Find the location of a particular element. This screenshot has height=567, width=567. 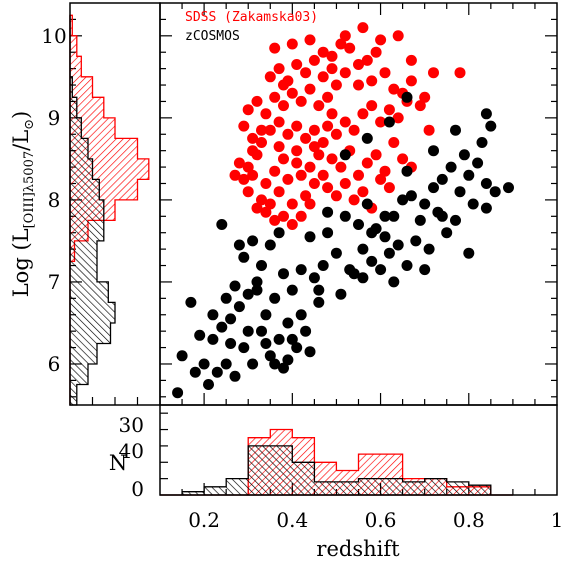

y-axis-title: Log (L[OIII]λ5007/L⊙) is located at coordinates (23, 204).